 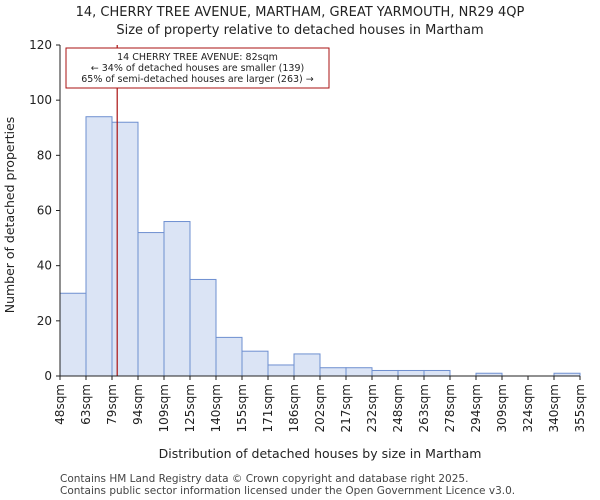 I want to click on bar-248sqm, so click(x=411, y=373).